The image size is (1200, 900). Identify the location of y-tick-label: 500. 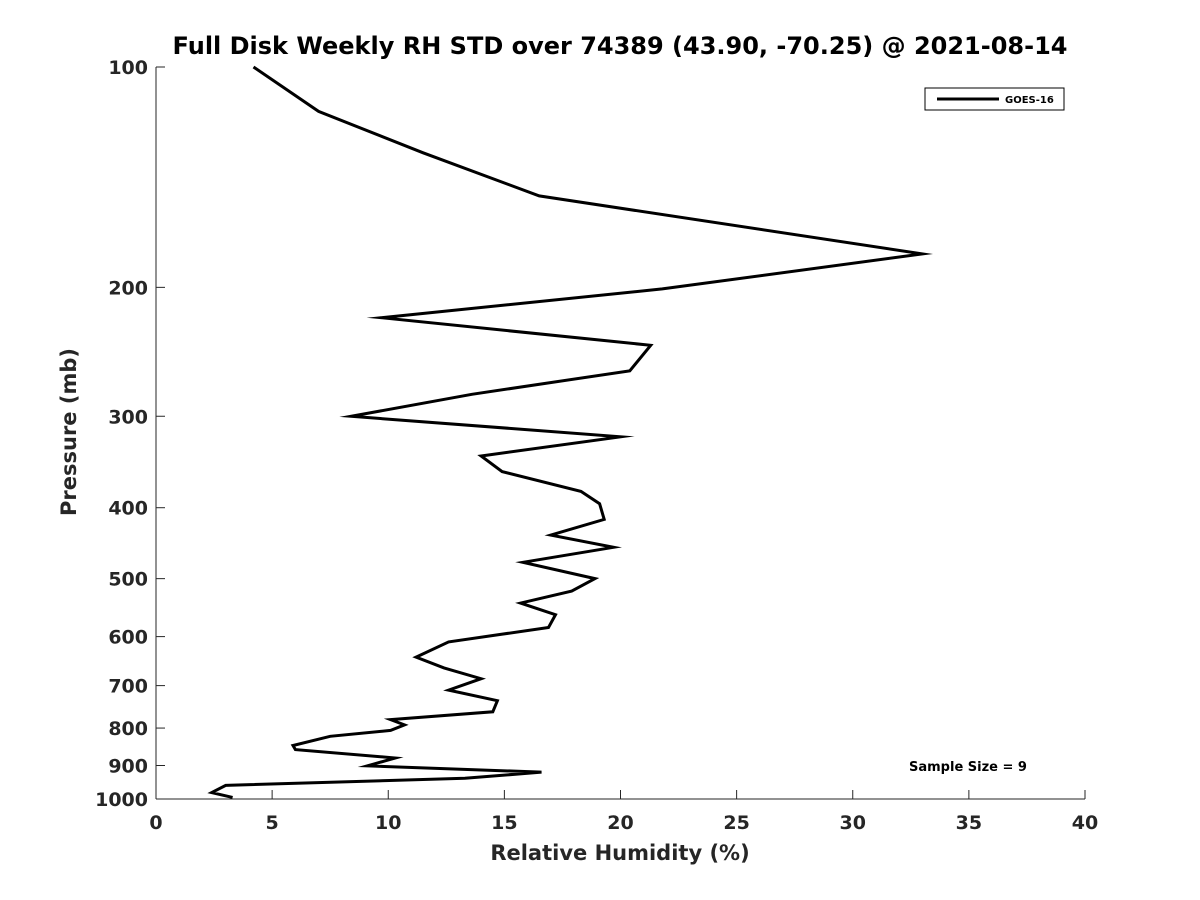
(128, 580).